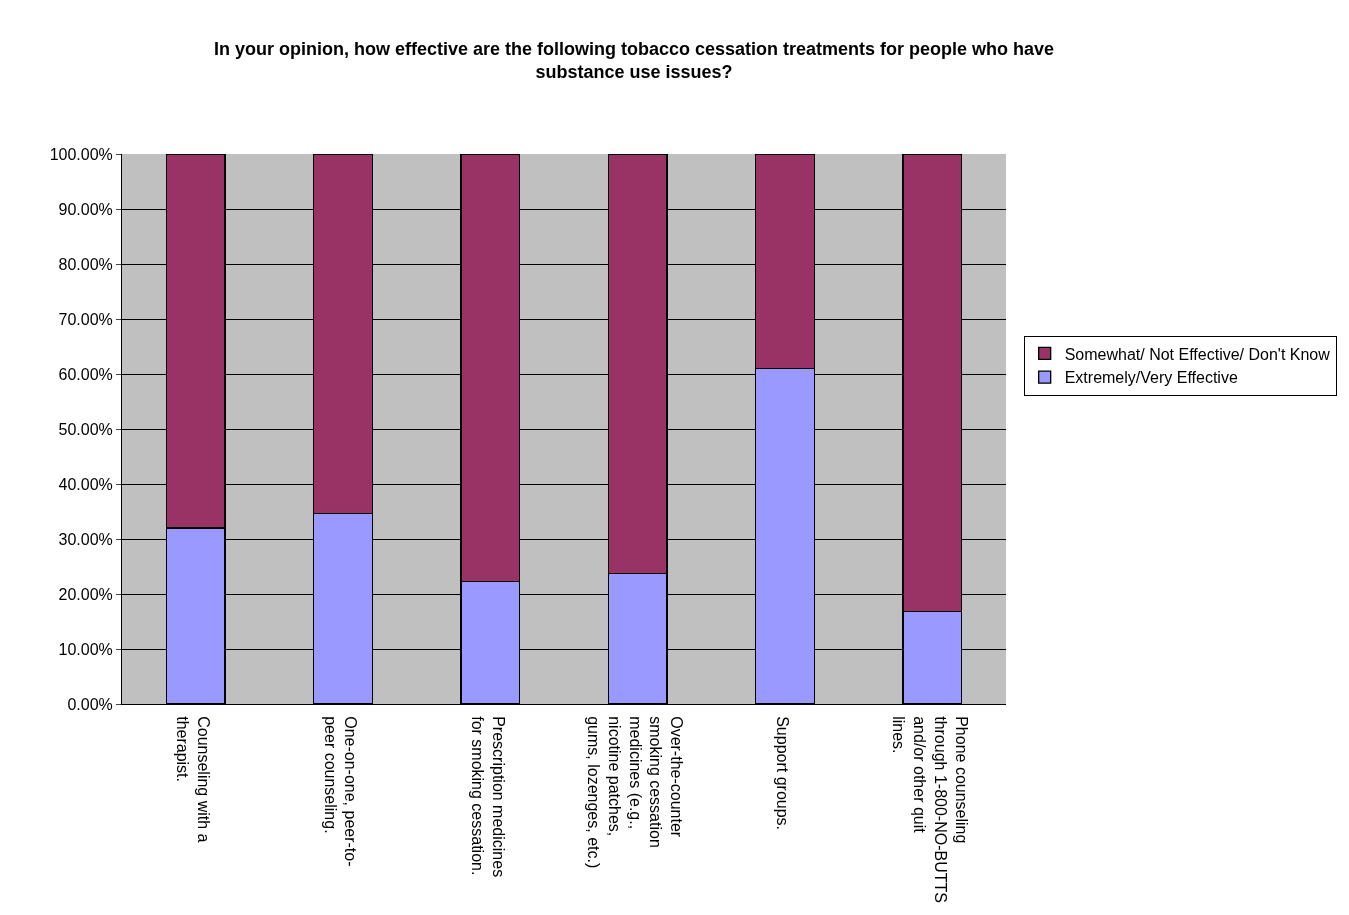  What do you see at coordinates (85, 264) in the screenshot?
I see `y-tick-label: 80.00%` at bounding box center [85, 264].